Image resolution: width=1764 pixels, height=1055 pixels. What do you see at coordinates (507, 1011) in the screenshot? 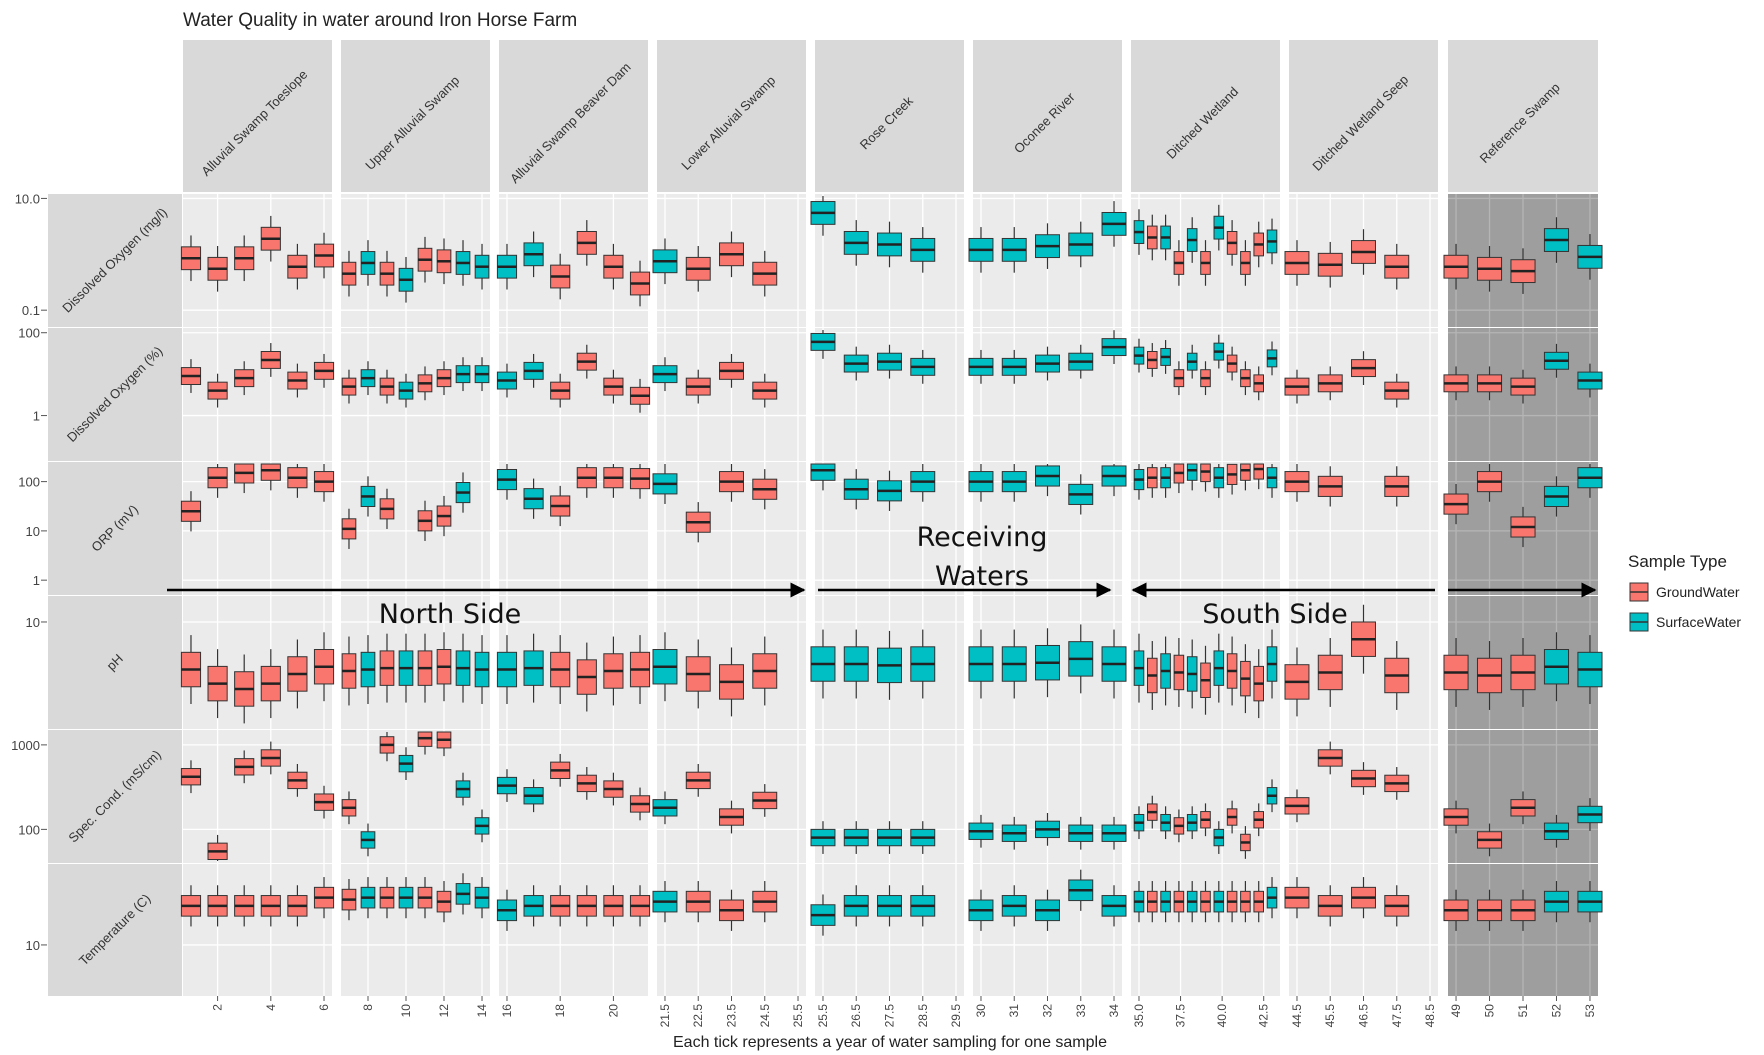
I see `x-tick-label: 16` at bounding box center [507, 1011].